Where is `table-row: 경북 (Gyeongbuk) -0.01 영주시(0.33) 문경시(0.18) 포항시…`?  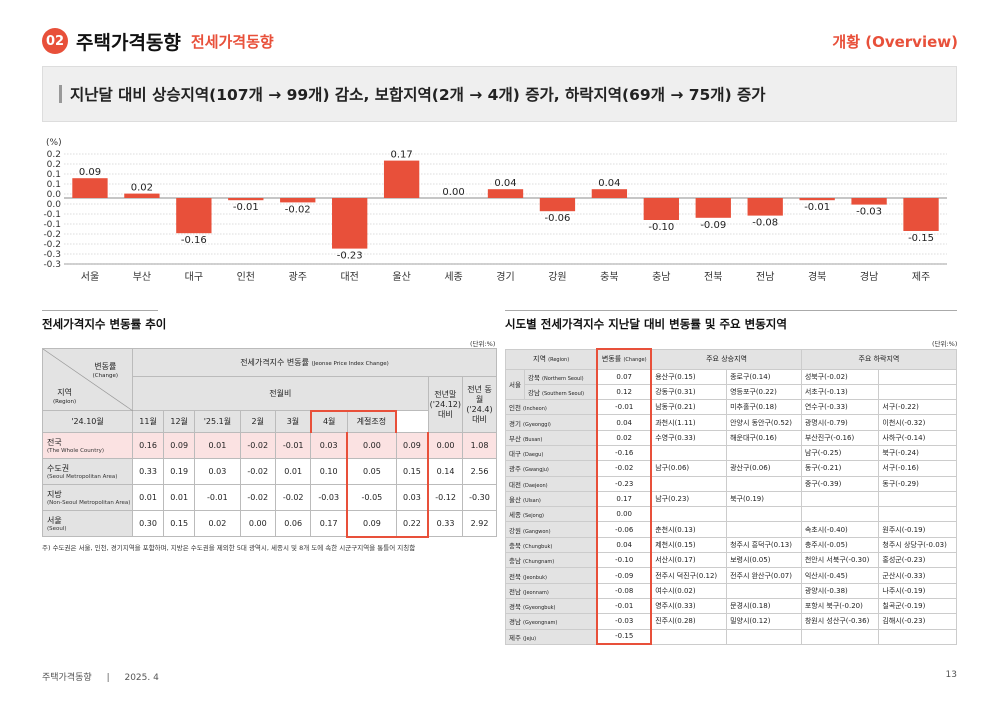
table-row: 경북 (Gyeongbuk) -0.01 영주시(0.33) 문경시(0.18) 포항시… is located at coordinates (731, 606).